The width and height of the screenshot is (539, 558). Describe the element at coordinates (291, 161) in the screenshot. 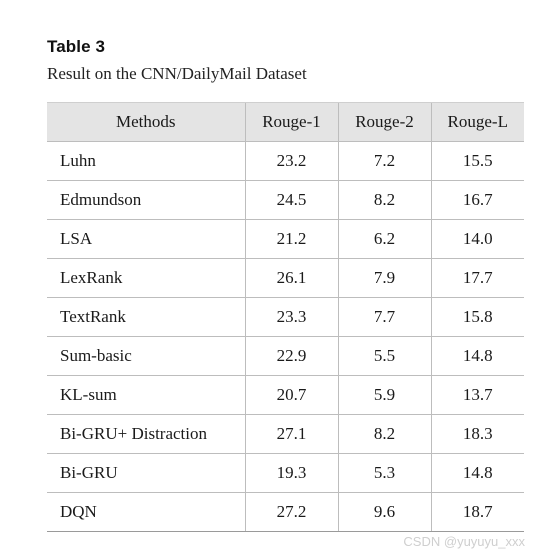

I see `rouge-1-cell: 23.2` at that location.